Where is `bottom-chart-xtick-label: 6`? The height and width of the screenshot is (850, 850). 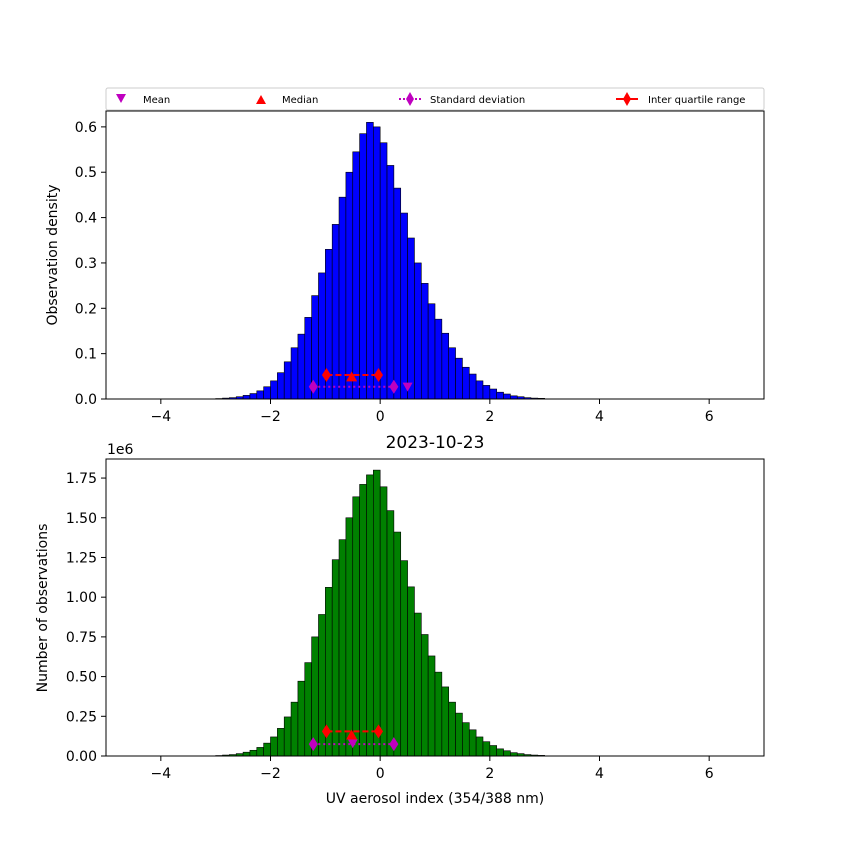
bottom-chart-xtick-label: 6 is located at coordinates (709, 774).